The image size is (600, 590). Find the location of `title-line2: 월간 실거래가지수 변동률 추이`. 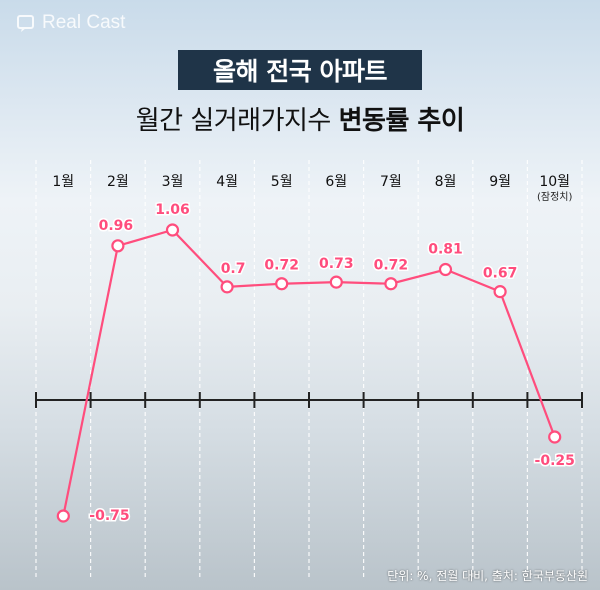

title-line2: 월간 실거래가지수 변동률 추이 is located at coordinates (300, 118).